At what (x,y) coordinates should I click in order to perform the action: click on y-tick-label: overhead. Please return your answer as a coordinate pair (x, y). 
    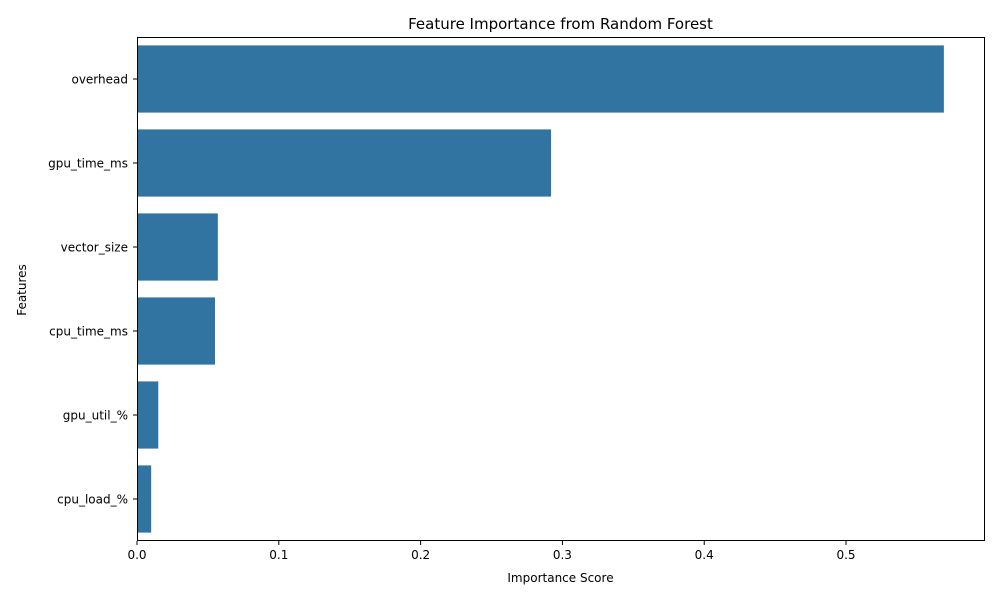
    Looking at the image, I should click on (99, 80).